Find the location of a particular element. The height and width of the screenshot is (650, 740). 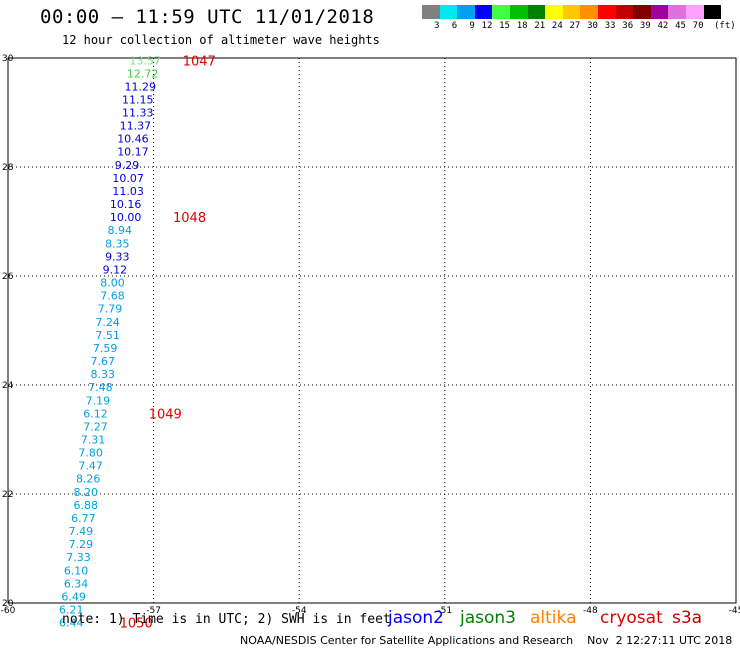

y-tick-label: 30 is located at coordinates (8, 59).